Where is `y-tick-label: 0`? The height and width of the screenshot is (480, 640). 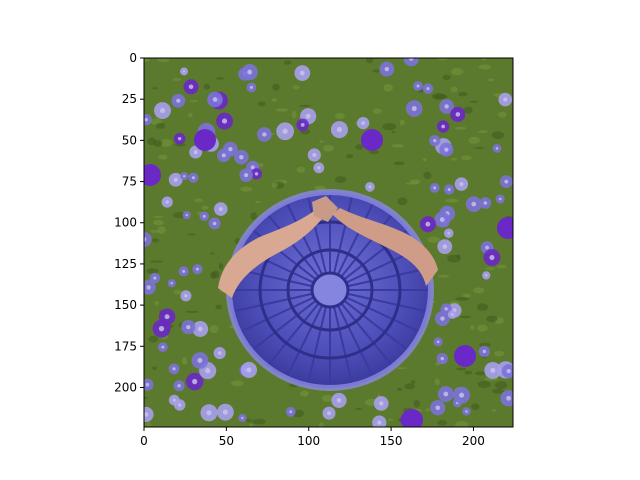
y-tick-label: 0 is located at coordinates (133, 58).